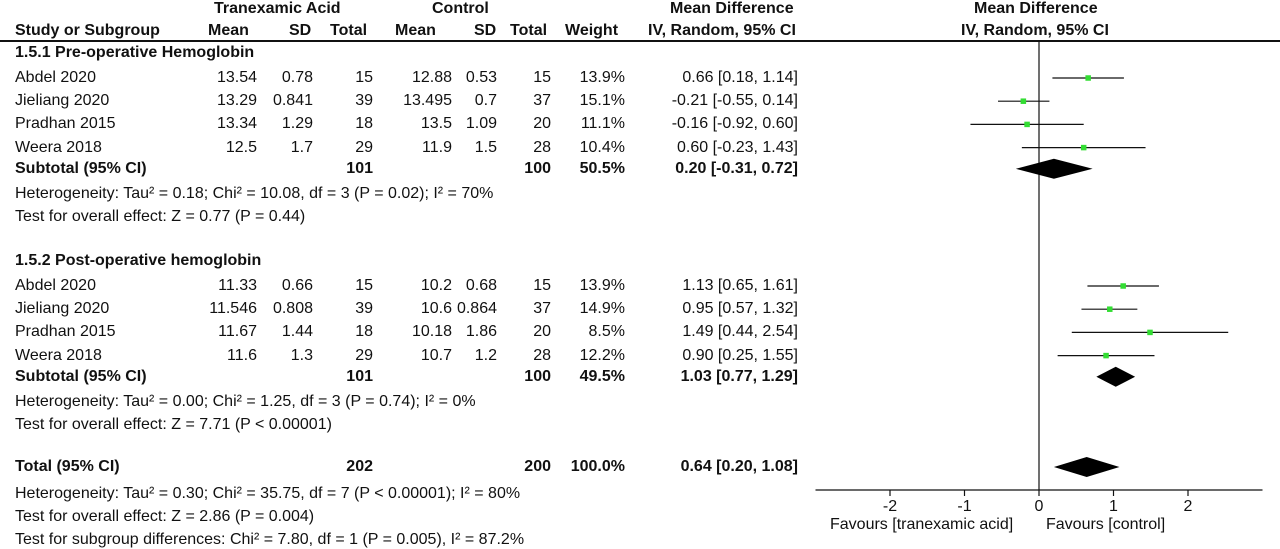 This screenshot has height=549, width=1280. What do you see at coordinates (529, 30) in the screenshot?
I see `column-c-total: Total` at bounding box center [529, 30].